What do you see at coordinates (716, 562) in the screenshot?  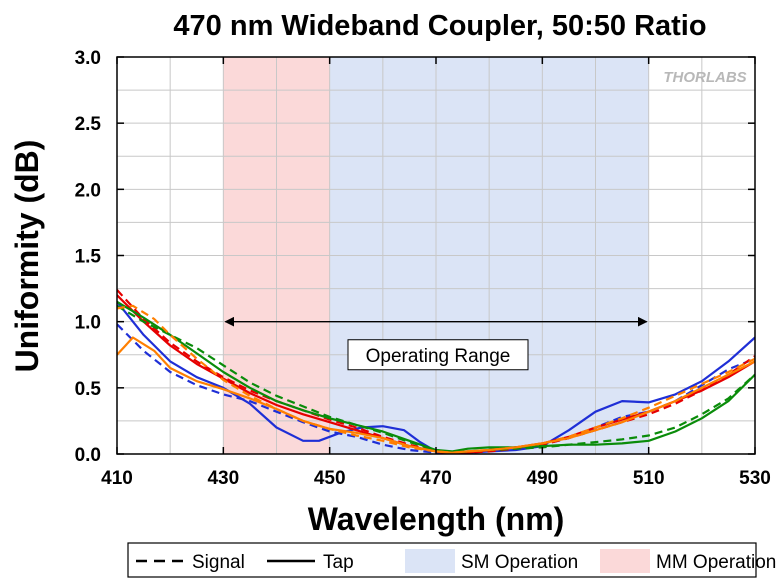 I see `legend-label-mm-operation: MM Operation` at bounding box center [716, 562].